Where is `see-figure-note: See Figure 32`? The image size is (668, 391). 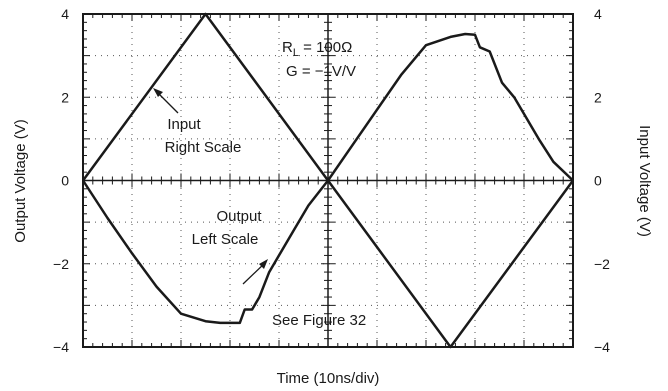
see-figure-note: See Figure 32 is located at coordinates (319, 320).